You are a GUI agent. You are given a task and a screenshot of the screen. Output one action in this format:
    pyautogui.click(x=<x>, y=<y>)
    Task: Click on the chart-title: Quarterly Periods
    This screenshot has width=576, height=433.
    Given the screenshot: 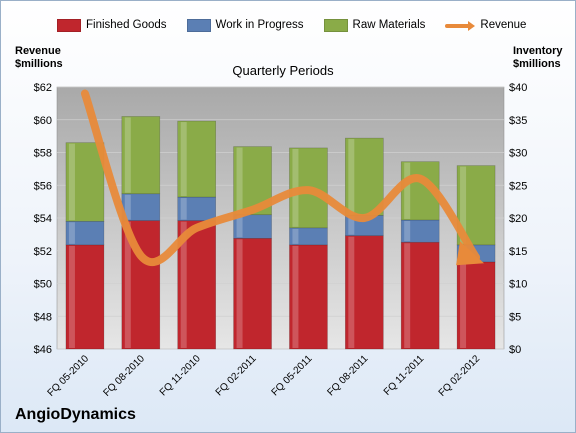 What is the action you would take?
    pyautogui.click(x=283, y=70)
    